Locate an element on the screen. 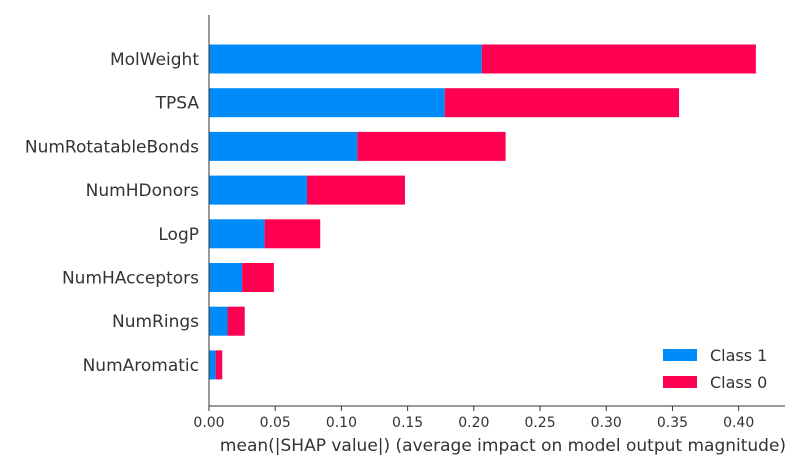  bar-class-1-numhdonors is located at coordinates (258, 190).